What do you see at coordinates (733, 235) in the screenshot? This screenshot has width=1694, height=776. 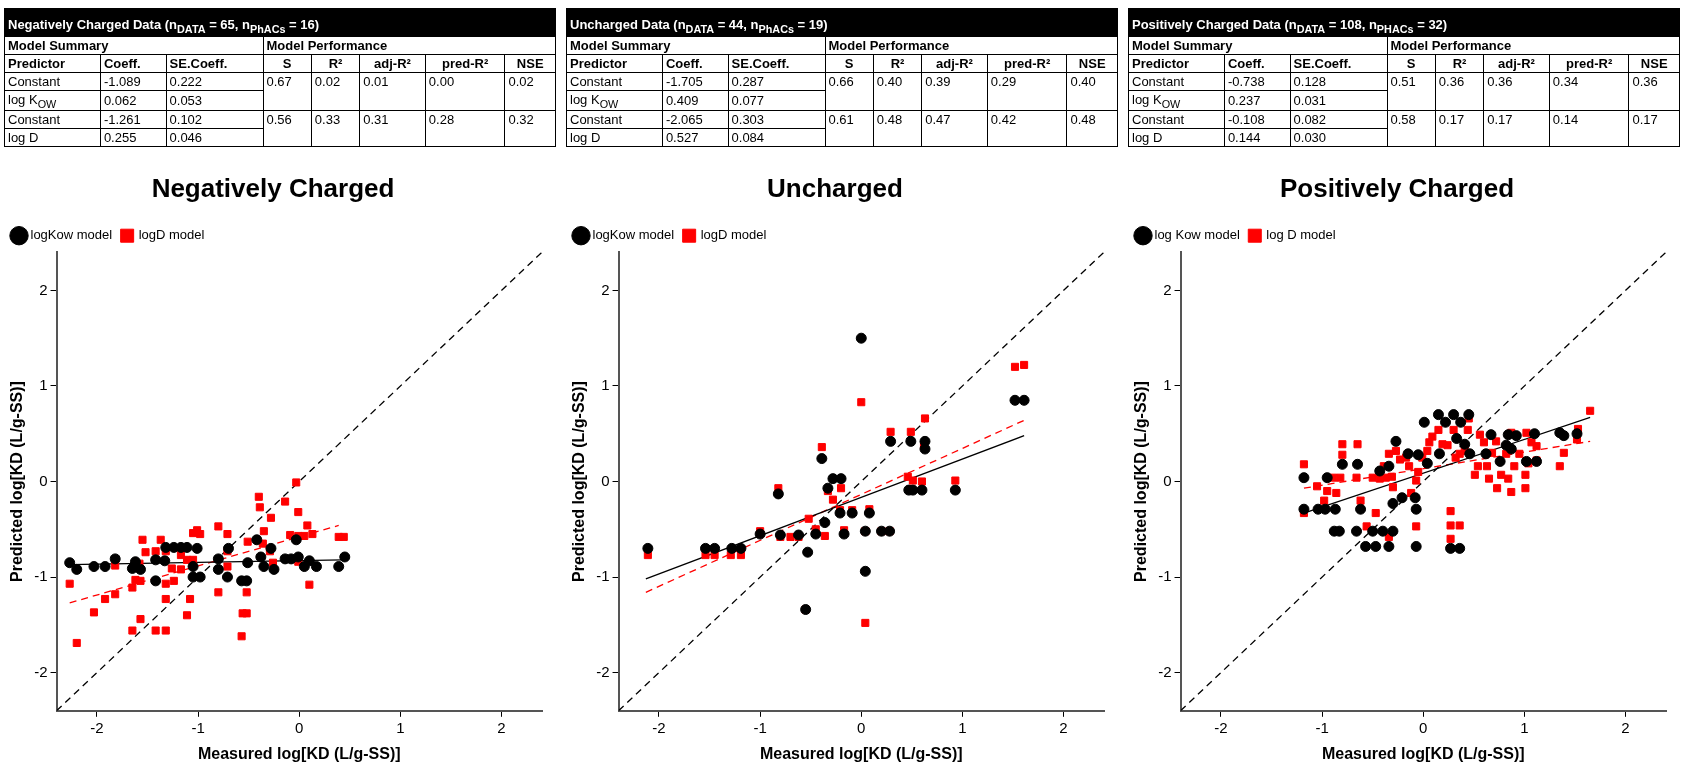 I see `legend-label: logD model` at bounding box center [733, 235].